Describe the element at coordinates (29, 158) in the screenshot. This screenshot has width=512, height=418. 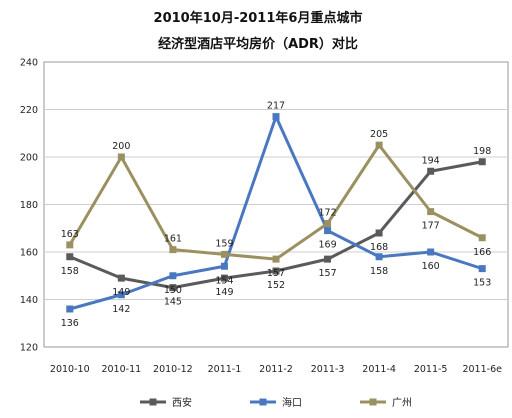
I see `y-tick-label: 200` at that location.